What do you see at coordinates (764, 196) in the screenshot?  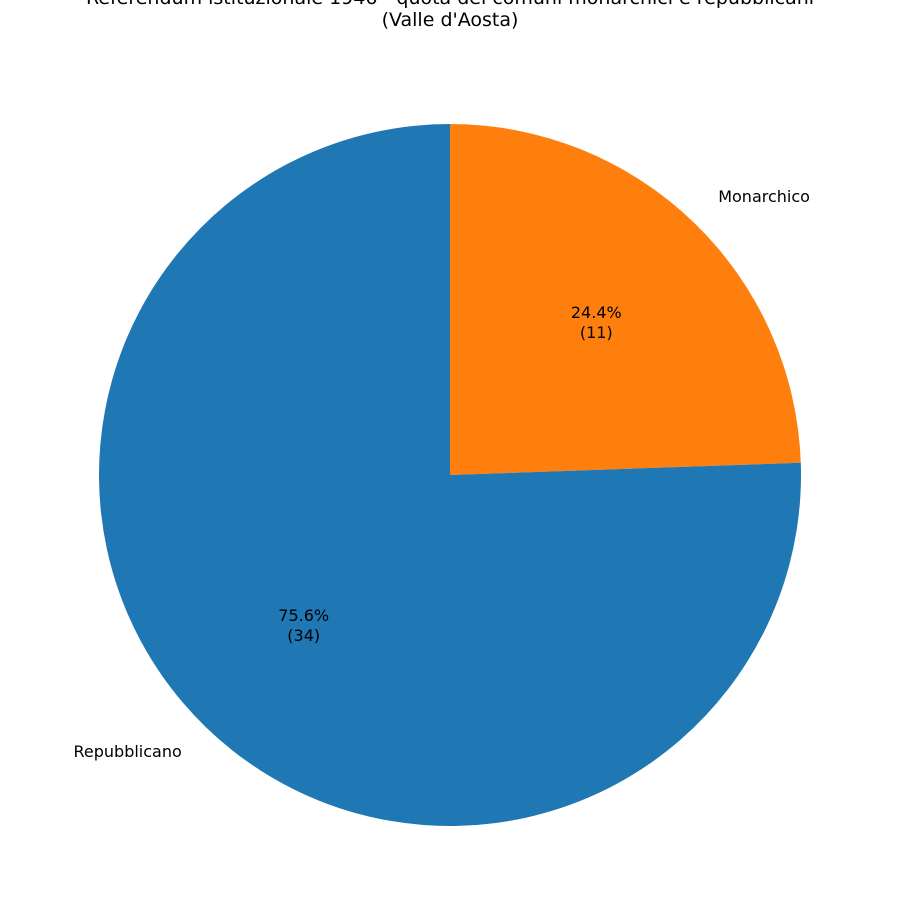 I see `slice-label-monarchico: Monarchico` at bounding box center [764, 196].